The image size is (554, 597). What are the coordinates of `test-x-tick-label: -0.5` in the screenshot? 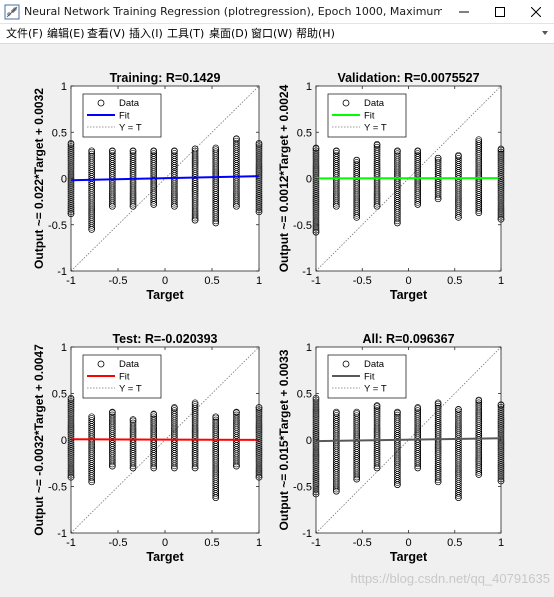 It's located at (118, 543).